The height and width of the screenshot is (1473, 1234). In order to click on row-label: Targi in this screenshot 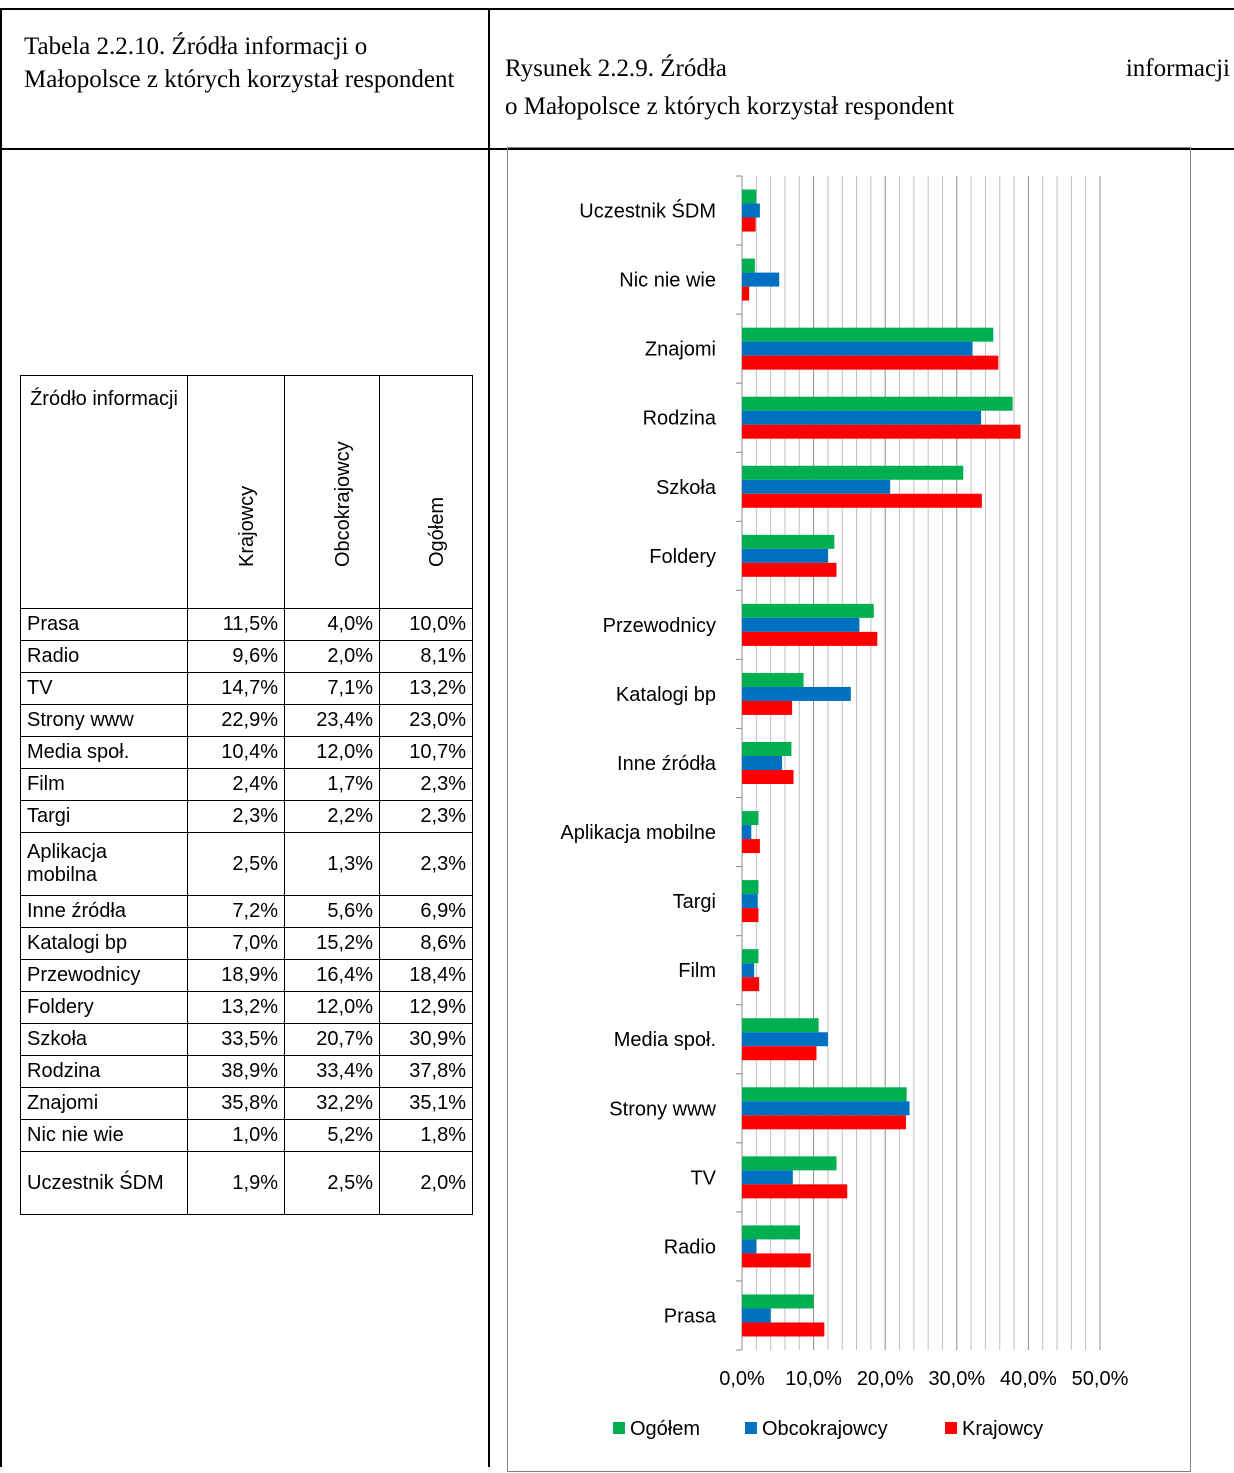, I will do `click(104, 816)`.